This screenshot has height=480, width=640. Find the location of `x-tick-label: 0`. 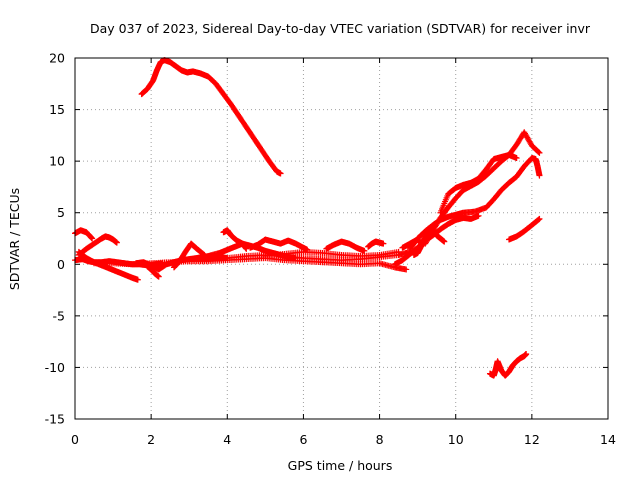

x-tick-label: 0 is located at coordinates (75, 439).